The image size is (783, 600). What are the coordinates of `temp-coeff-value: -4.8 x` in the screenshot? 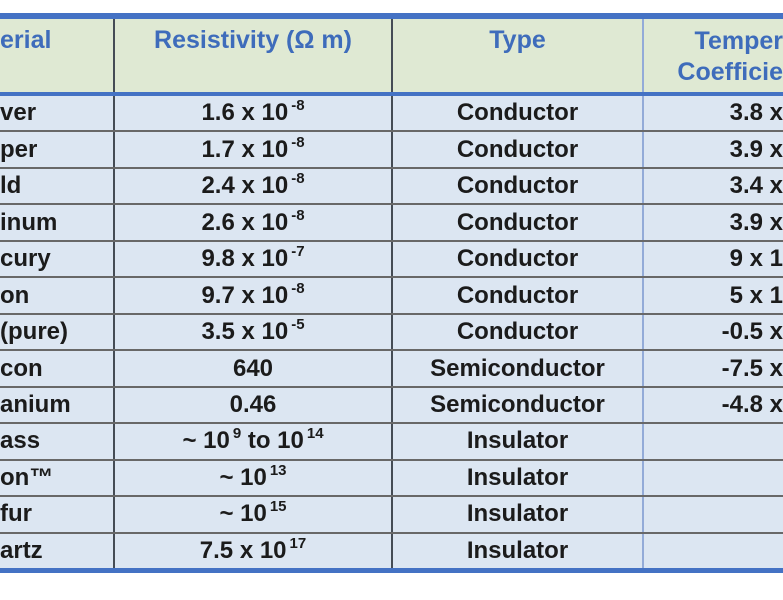 It's located at (752, 404).